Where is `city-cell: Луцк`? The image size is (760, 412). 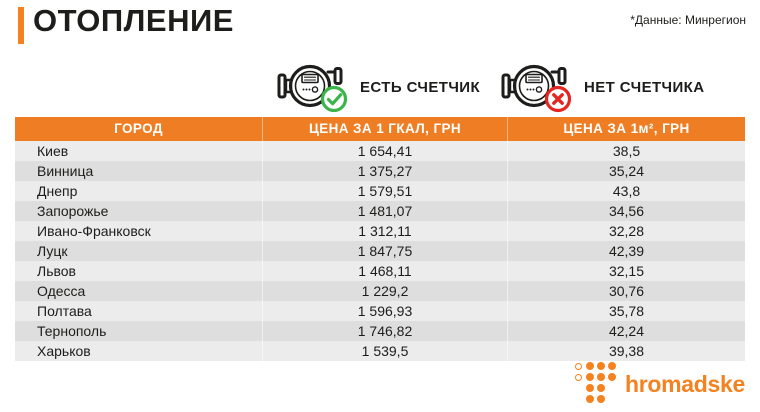
city-cell: Луцк is located at coordinates (139, 251).